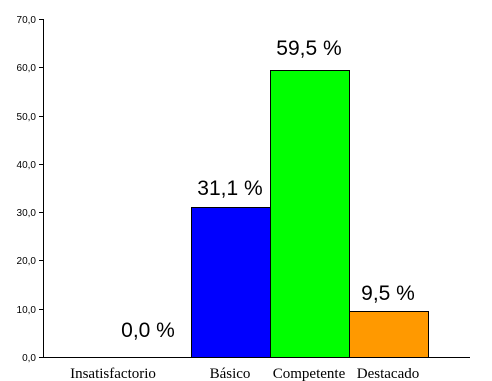 The width and height of the screenshot is (492, 381). What do you see at coordinates (30, 189) in the screenshot?
I see `y-axis: 0,0 10,0 20,0 30,0 40,0 50,0 60,0 70,0` at bounding box center [30, 189].